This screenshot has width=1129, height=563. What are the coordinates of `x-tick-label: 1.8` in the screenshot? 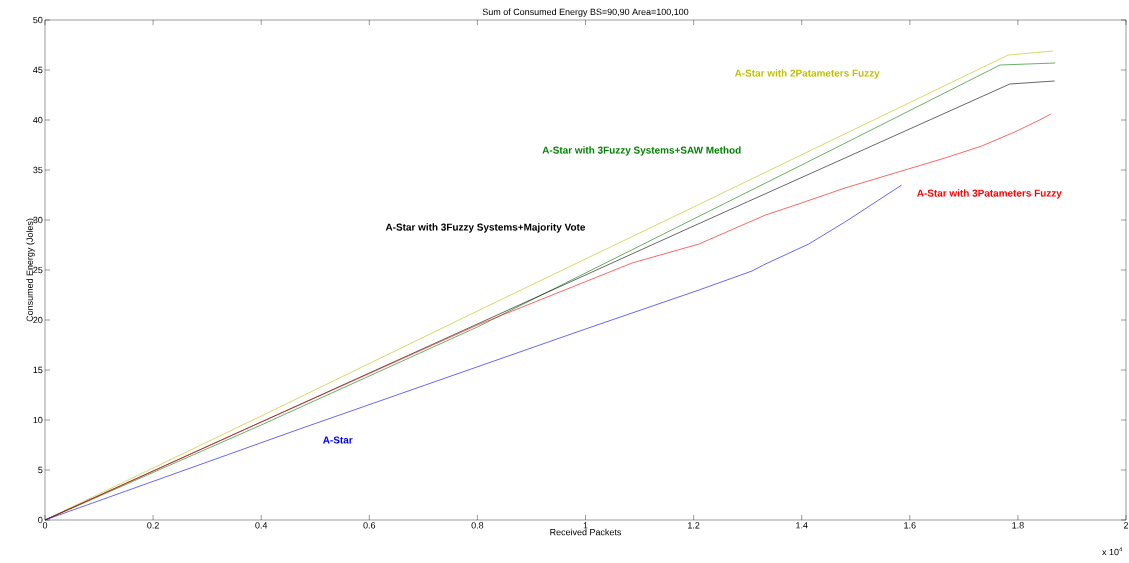 It's located at (1018, 525).